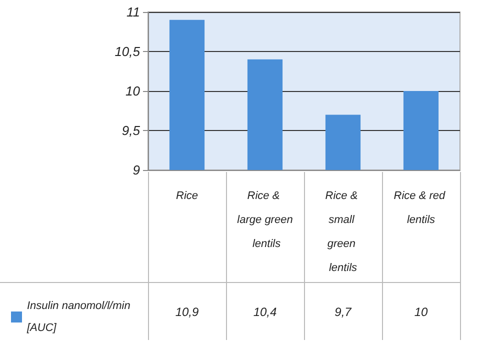 This screenshot has height=345, width=490. What do you see at coordinates (127, 51) in the screenshot?
I see `y-tick-label: 10,5` at bounding box center [127, 51].